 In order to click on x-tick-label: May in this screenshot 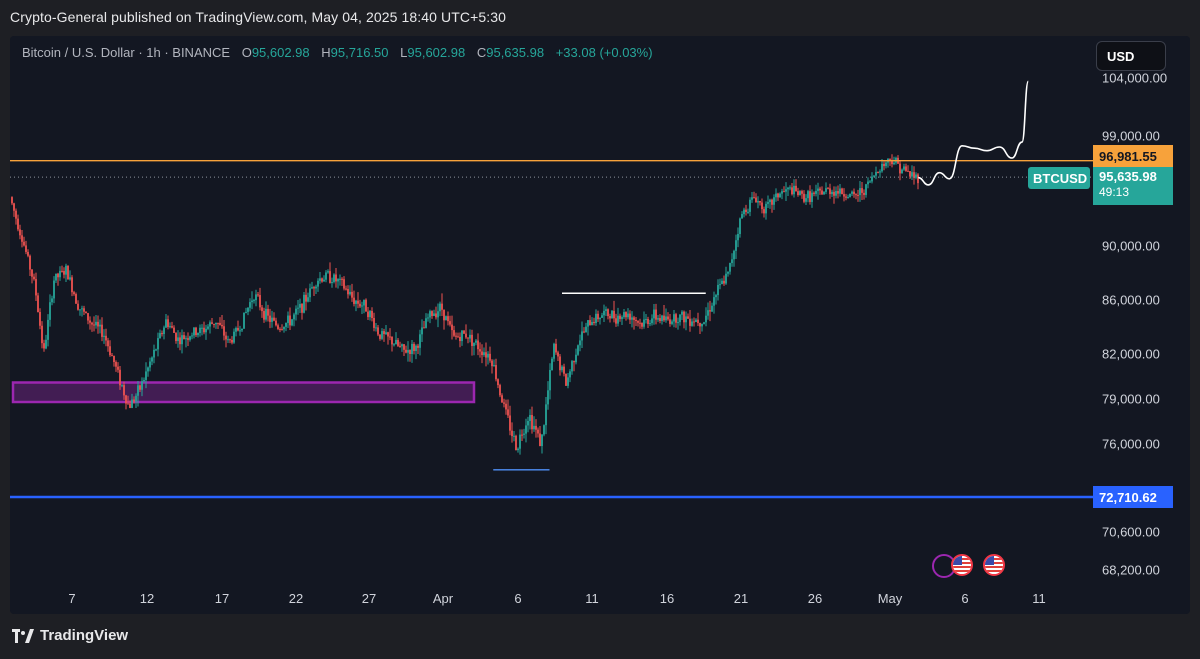, I will do `click(890, 598)`.